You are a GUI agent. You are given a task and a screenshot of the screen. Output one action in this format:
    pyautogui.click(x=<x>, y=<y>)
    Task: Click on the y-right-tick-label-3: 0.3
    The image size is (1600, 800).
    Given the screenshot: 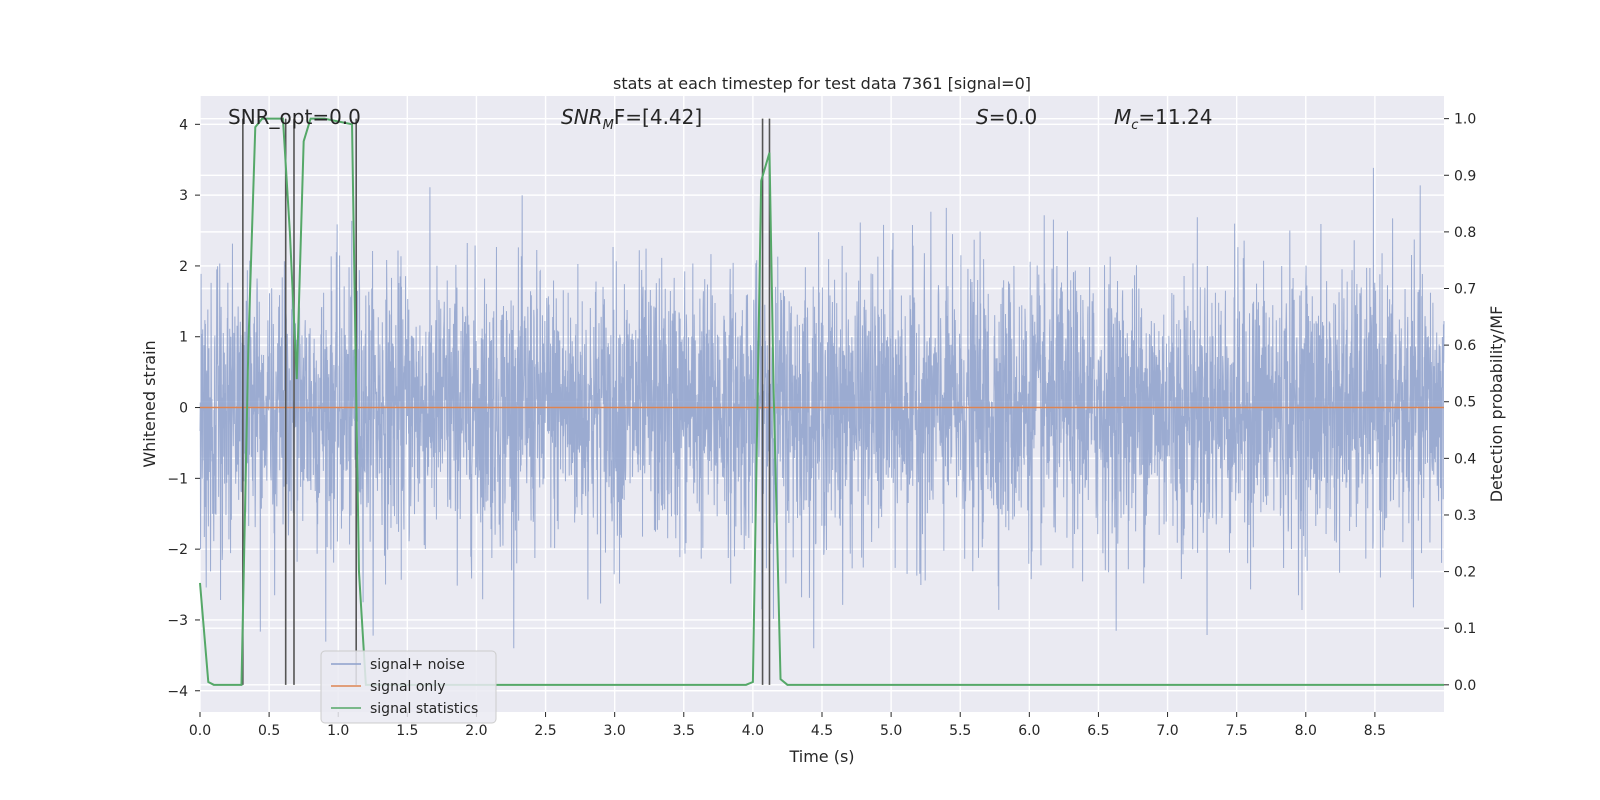 What is the action you would take?
    pyautogui.click(x=1465, y=516)
    